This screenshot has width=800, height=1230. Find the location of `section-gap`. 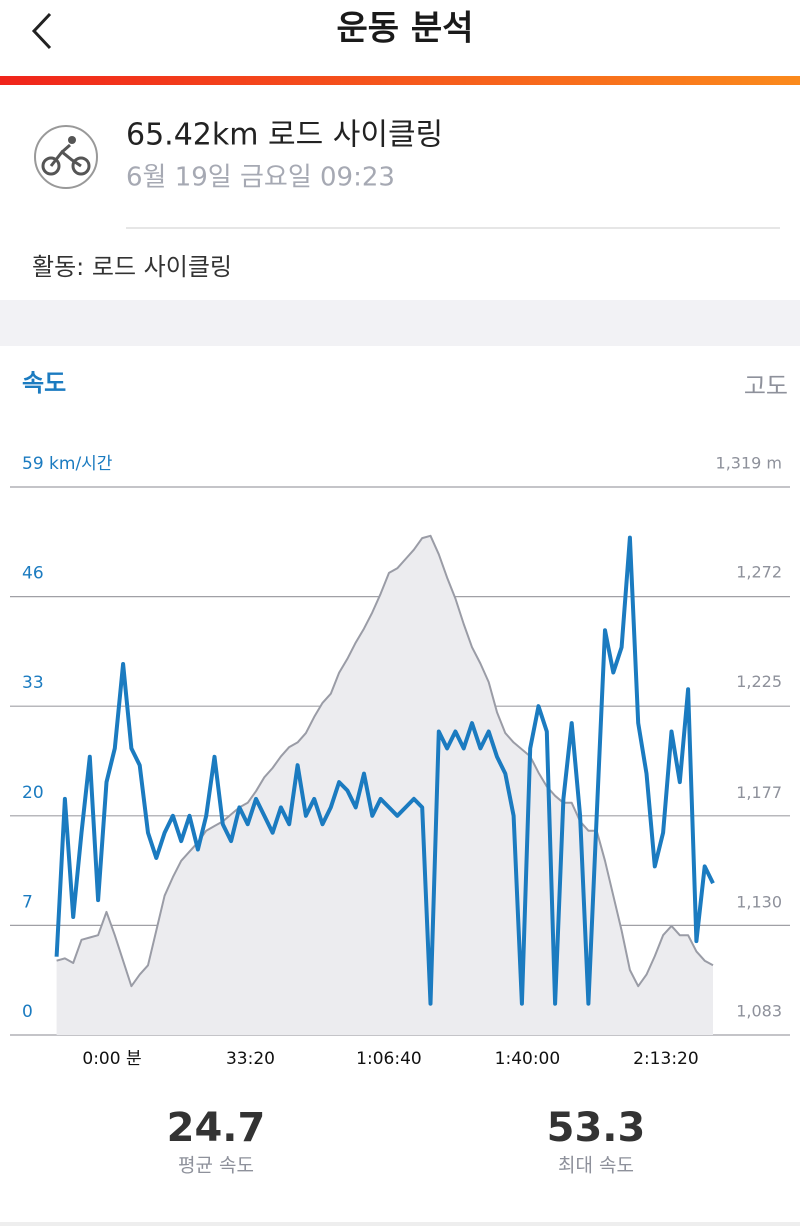

section-gap is located at coordinates (400, 323).